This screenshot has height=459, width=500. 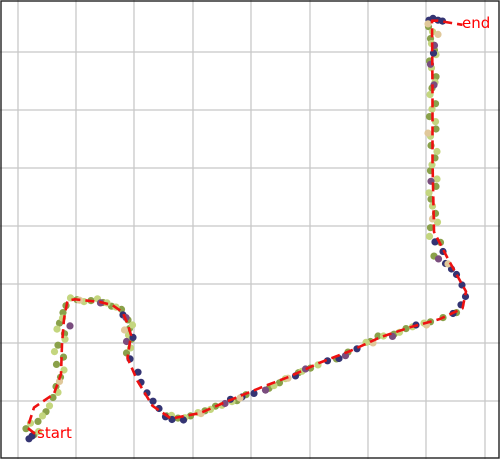 I want to click on start-label: start, so click(x=54, y=433).